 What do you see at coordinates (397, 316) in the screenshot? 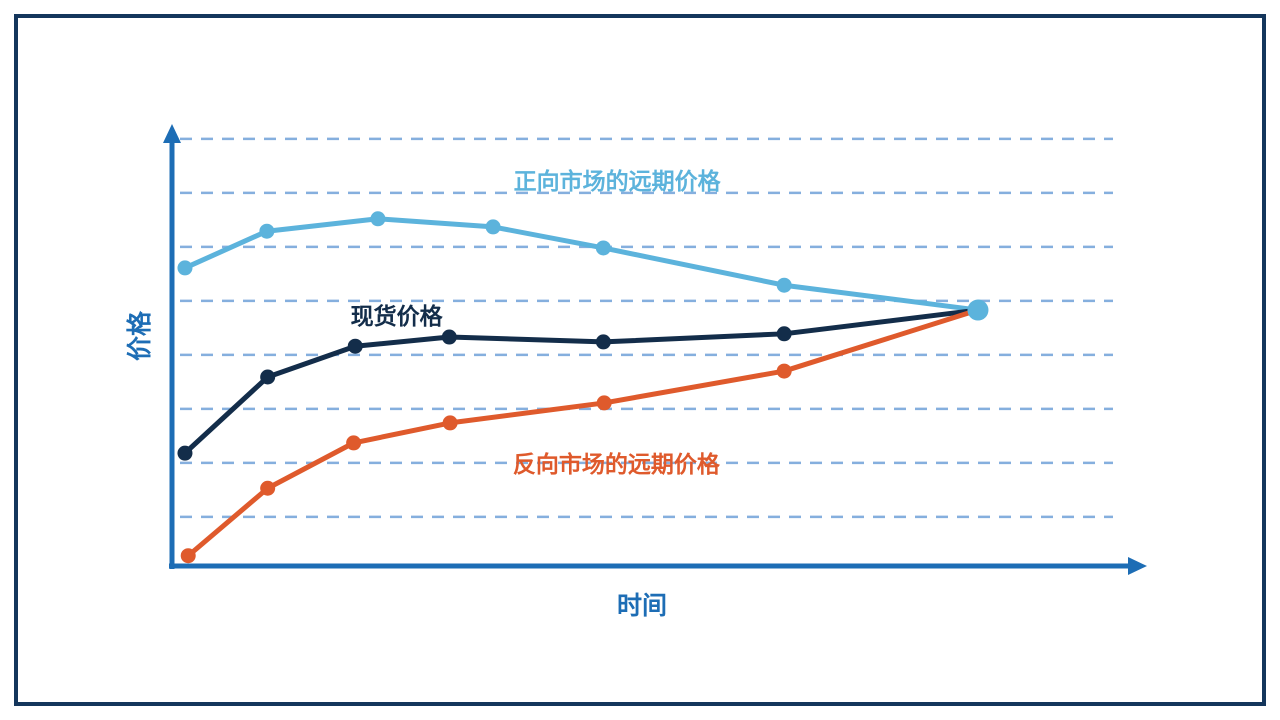
I see `series-label-annotation: 现货价格` at bounding box center [397, 316].